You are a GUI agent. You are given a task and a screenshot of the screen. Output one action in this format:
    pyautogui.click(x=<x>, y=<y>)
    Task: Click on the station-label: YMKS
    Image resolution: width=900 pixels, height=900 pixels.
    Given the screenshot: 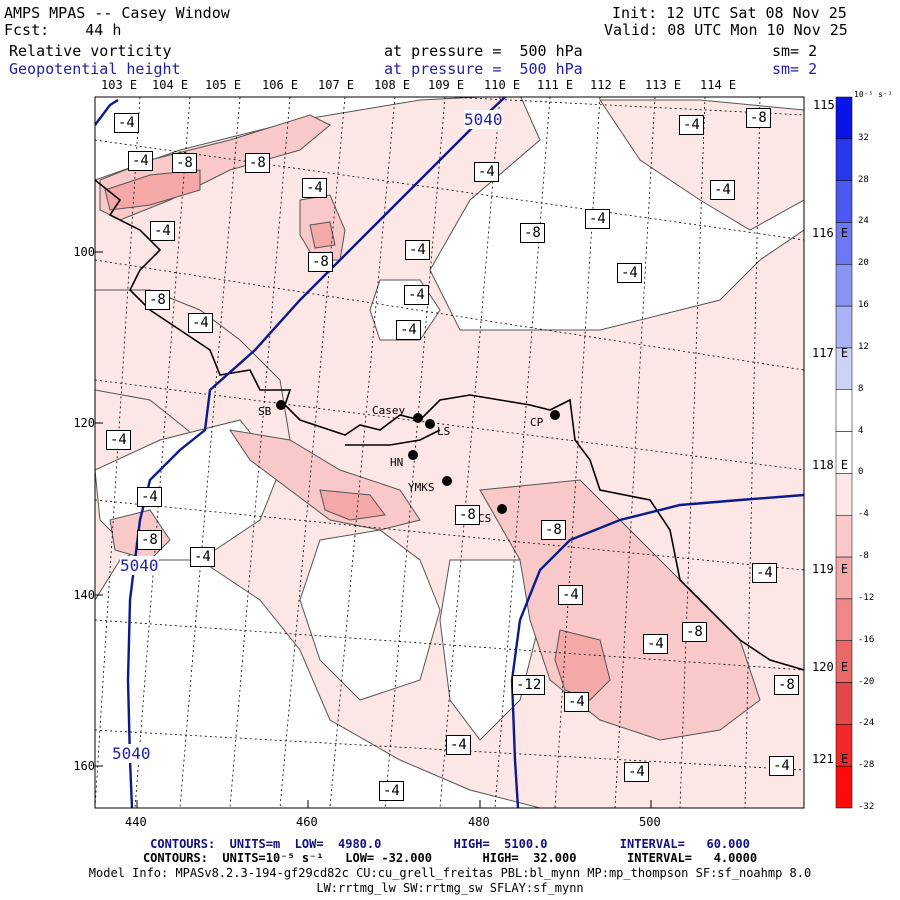 What is the action you would take?
    pyautogui.click(x=421, y=487)
    